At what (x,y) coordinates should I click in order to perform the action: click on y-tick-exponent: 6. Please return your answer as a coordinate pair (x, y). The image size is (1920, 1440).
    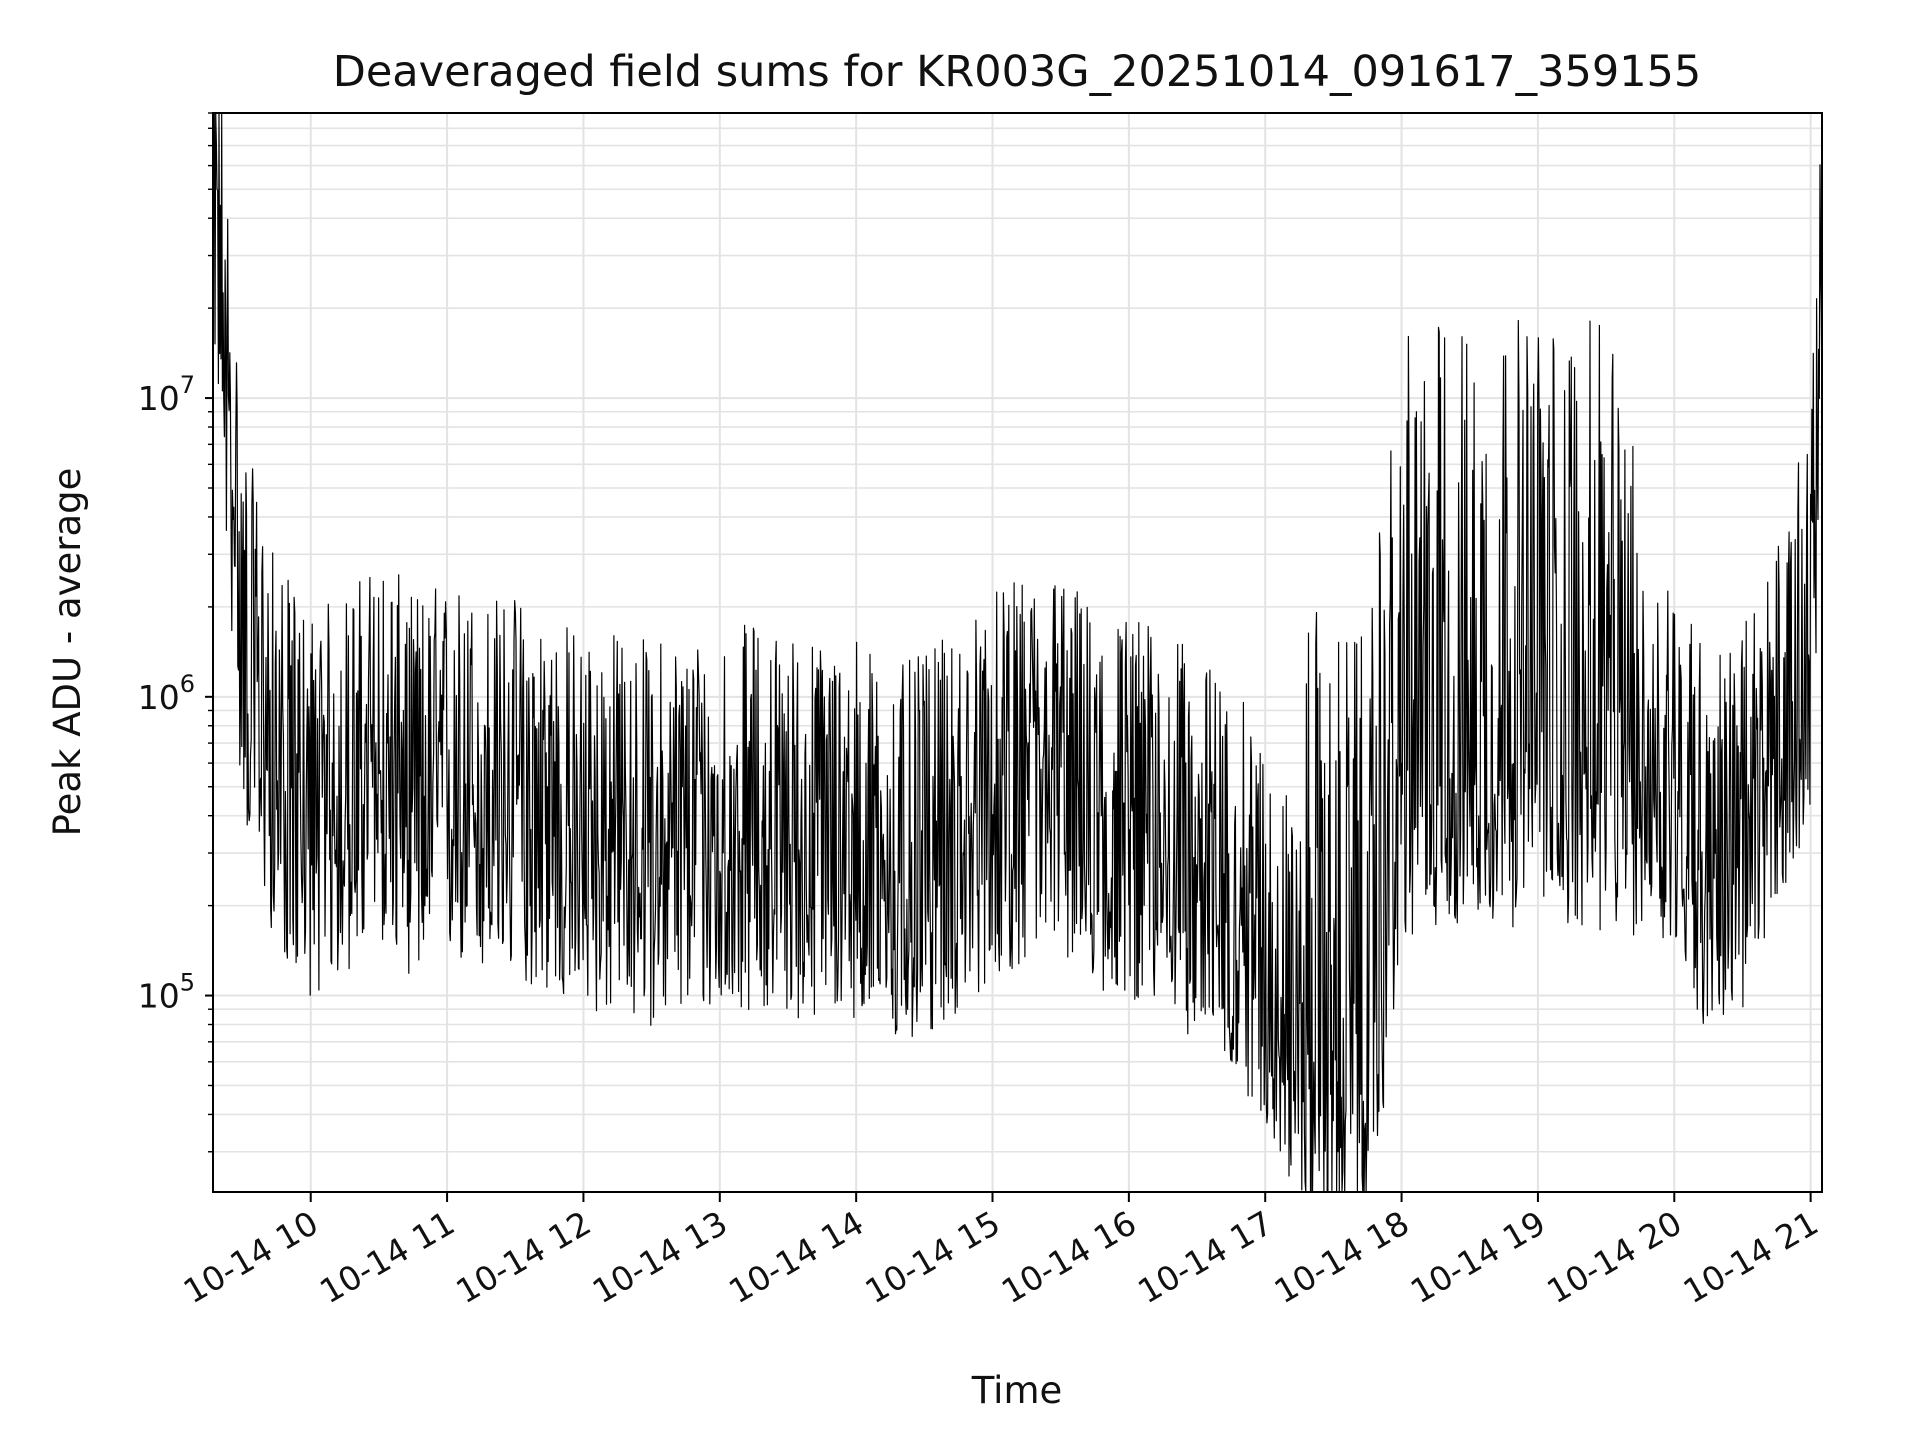
    Looking at the image, I should click on (187, 684).